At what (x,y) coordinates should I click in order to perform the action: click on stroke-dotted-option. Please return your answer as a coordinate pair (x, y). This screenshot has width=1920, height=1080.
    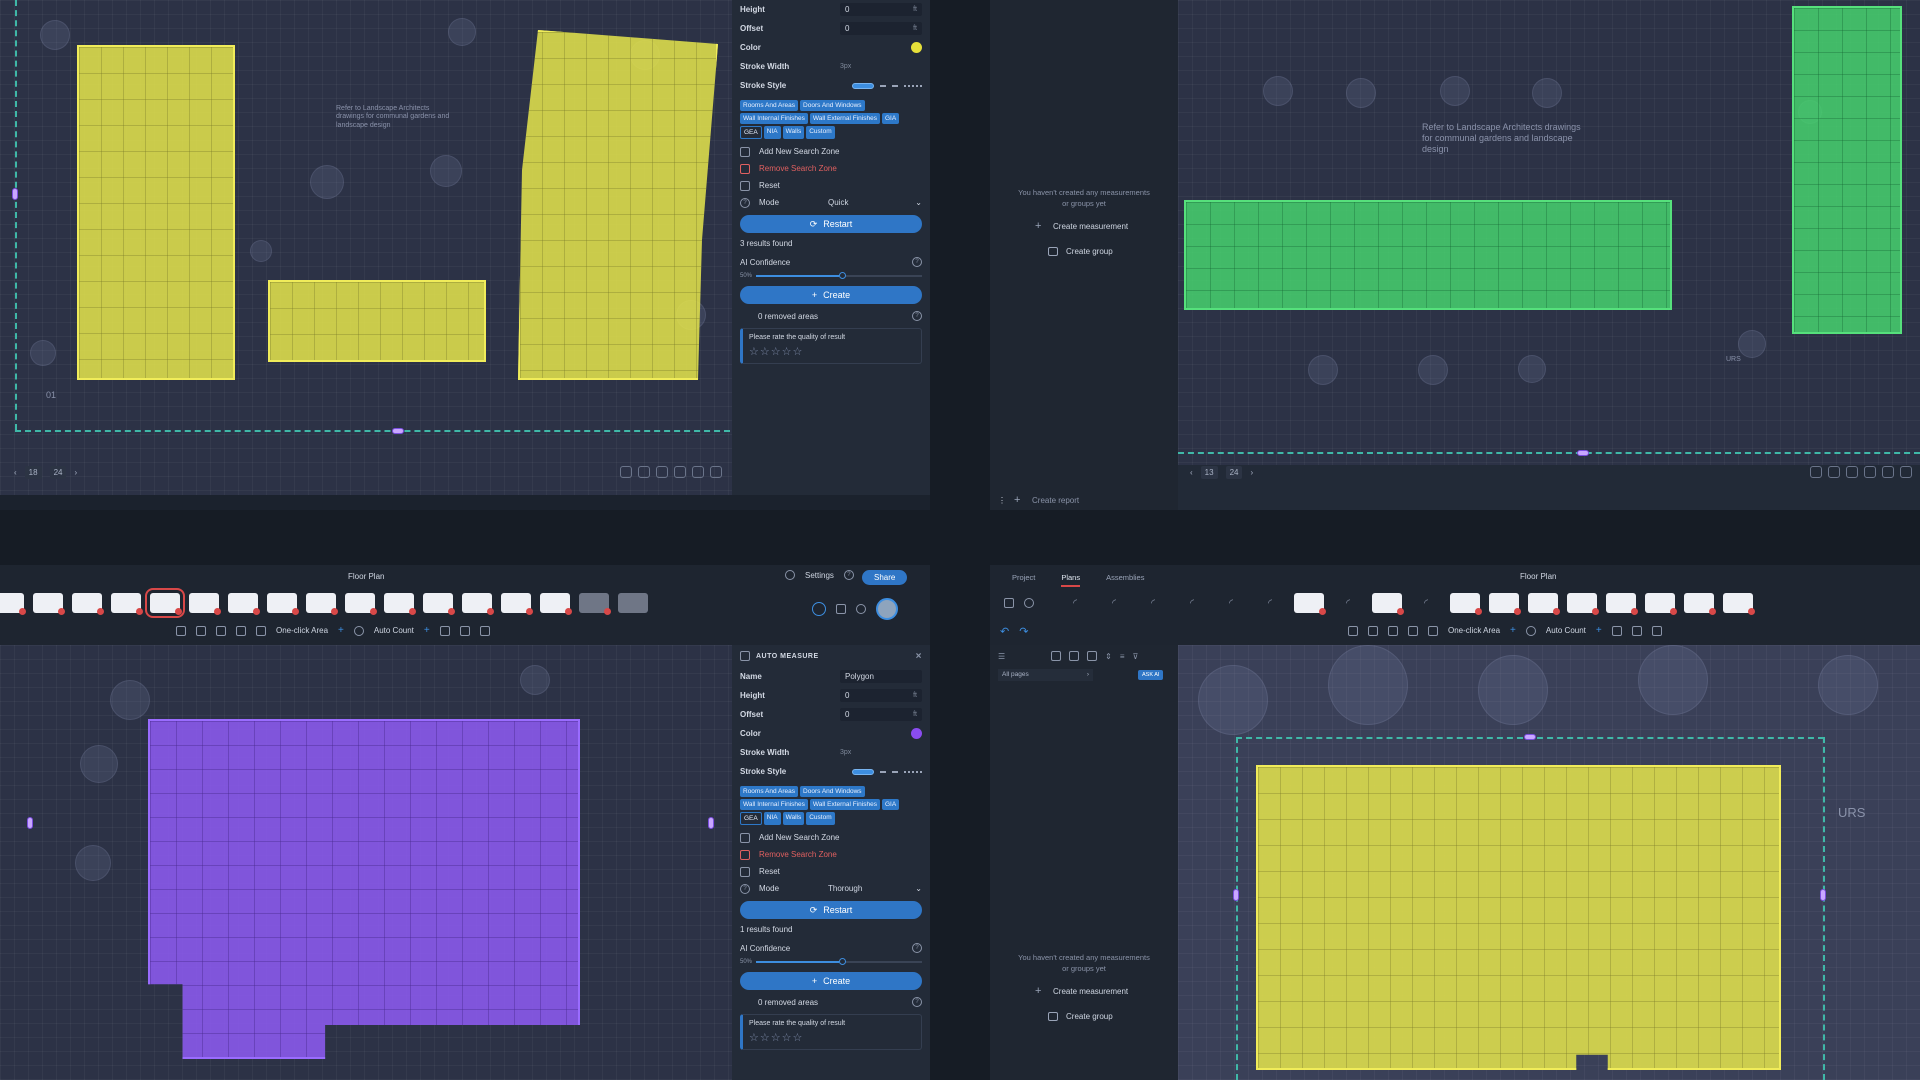
    Looking at the image, I should click on (913, 85).